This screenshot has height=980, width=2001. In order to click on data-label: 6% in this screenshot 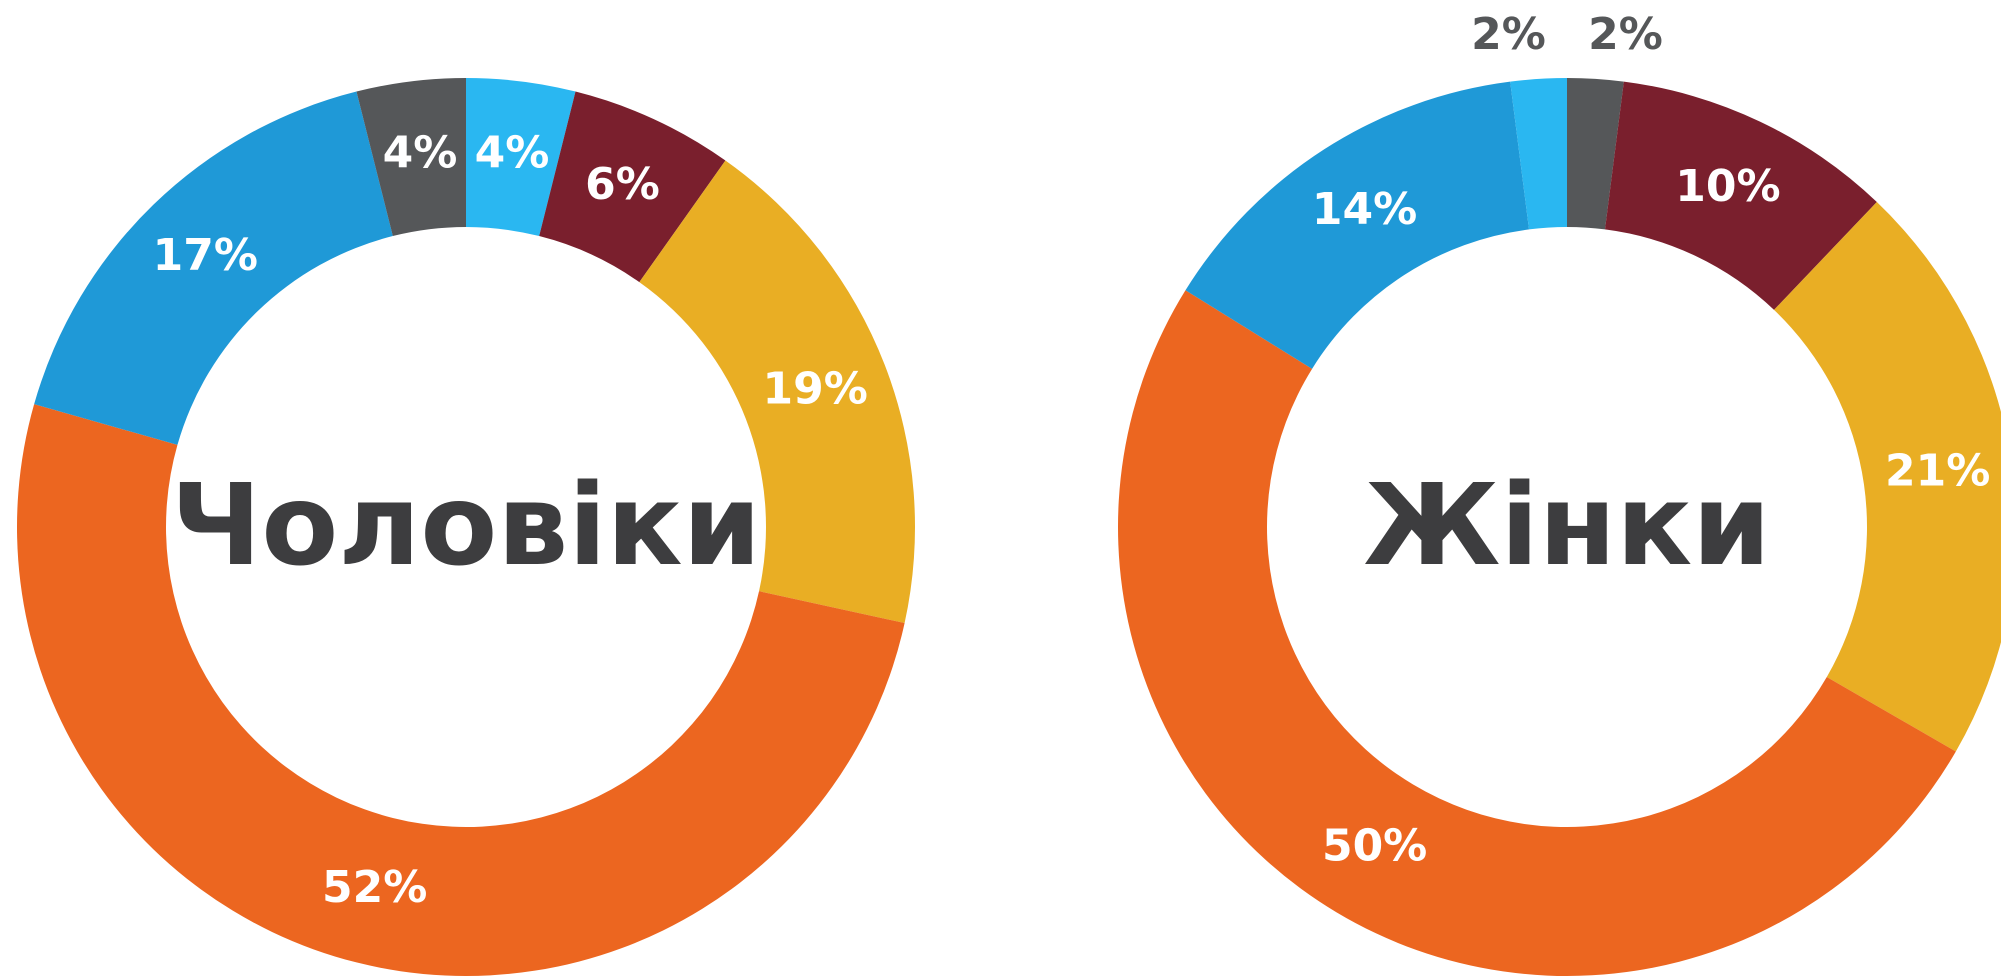, I will do `click(622, 184)`.